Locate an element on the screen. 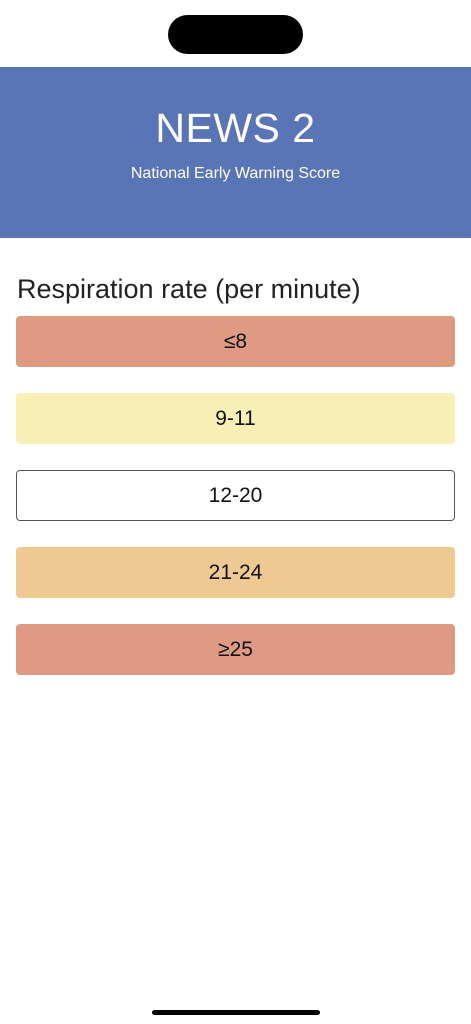  option-le8-button: ≤8 is located at coordinates (235, 341).